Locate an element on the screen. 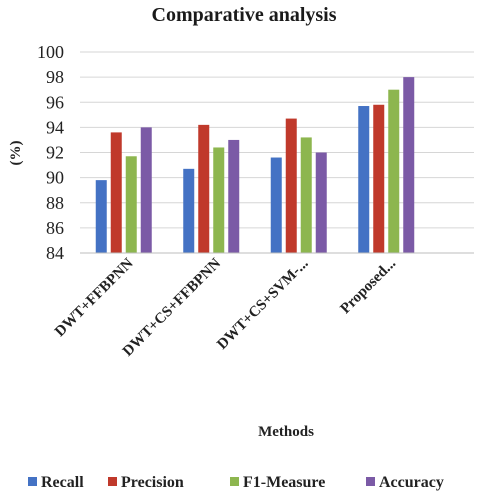  y-tick-label: 90 is located at coordinates (55, 178).